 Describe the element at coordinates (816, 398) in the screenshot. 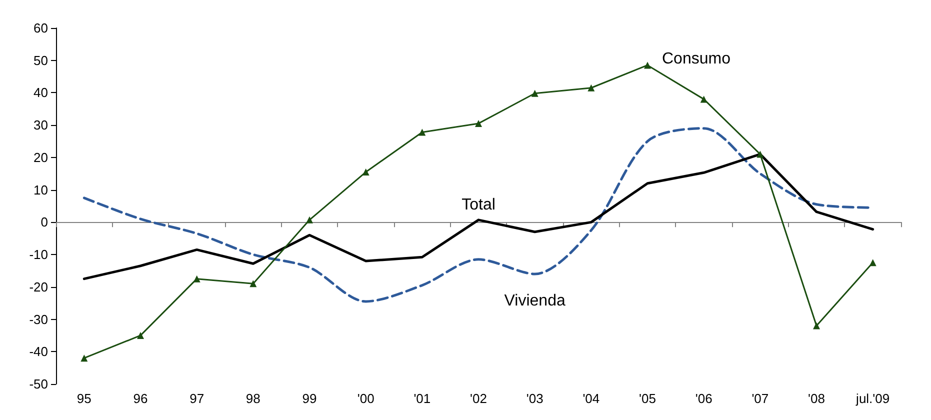

I see `x-tick-label: '08` at that location.